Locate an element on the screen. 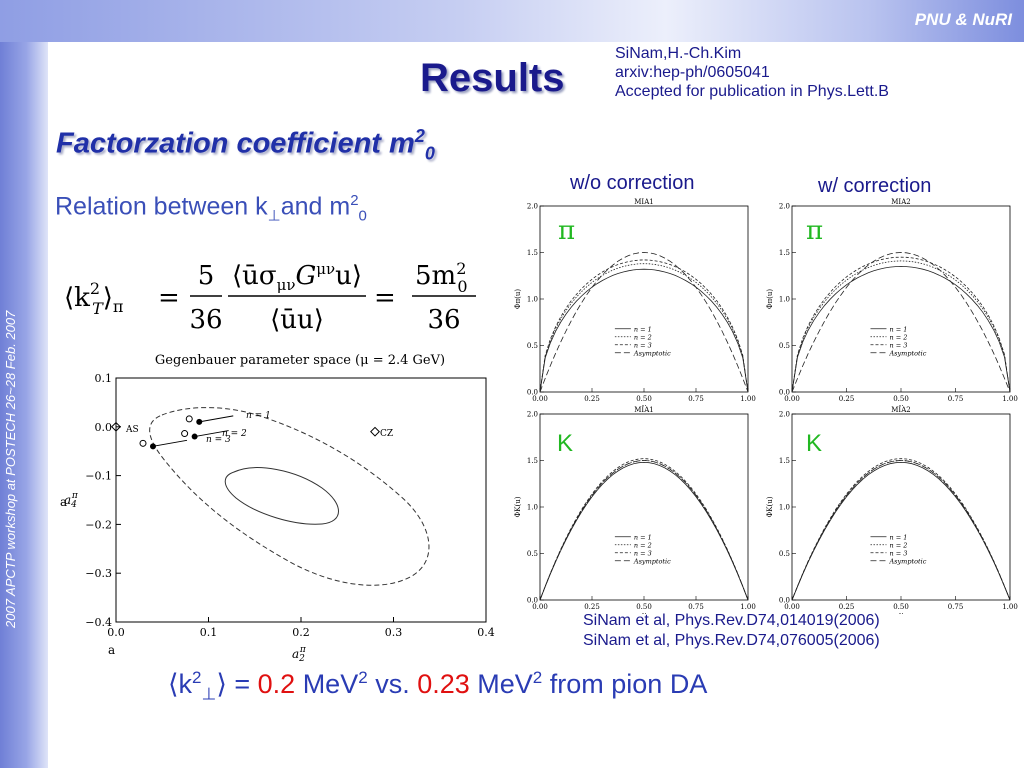 Image resolution: width=1024 pixels, height=768 pixels. da-xtick-label: 0.75 is located at coordinates (696, 399).